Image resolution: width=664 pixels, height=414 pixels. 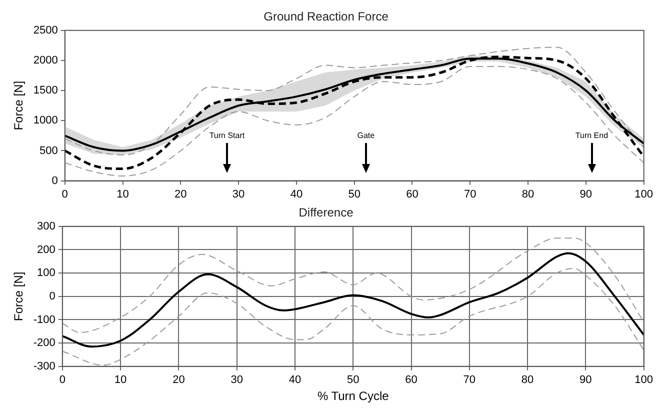 I want to click on ref-line-label: Gate, so click(x=366, y=135).